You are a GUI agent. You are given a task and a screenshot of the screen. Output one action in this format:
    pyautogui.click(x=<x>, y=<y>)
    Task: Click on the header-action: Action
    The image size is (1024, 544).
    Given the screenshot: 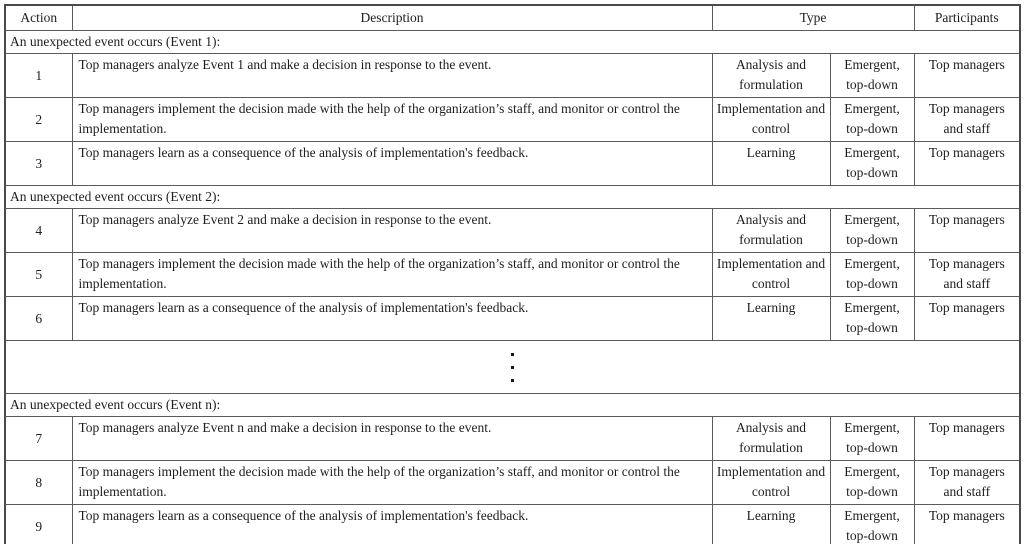 What is the action you would take?
    pyautogui.click(x=38, y=17)
    